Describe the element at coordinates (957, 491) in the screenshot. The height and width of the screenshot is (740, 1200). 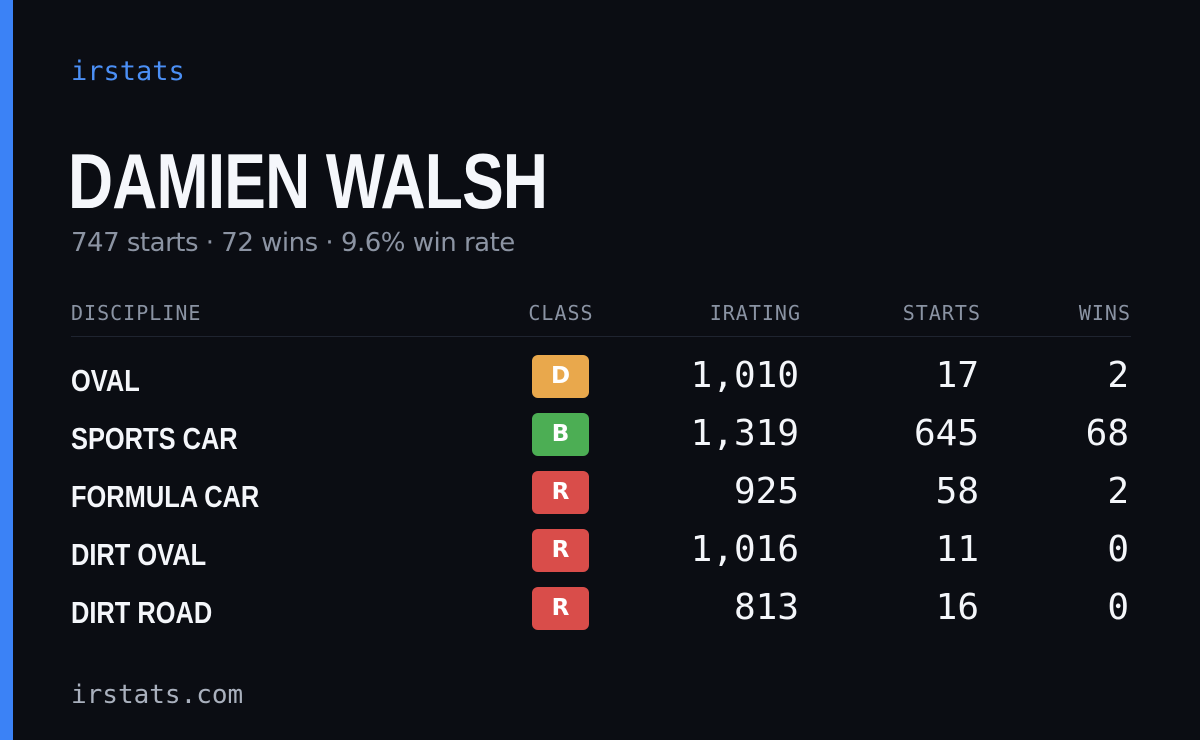
I see `starts-value: 58` at that location.